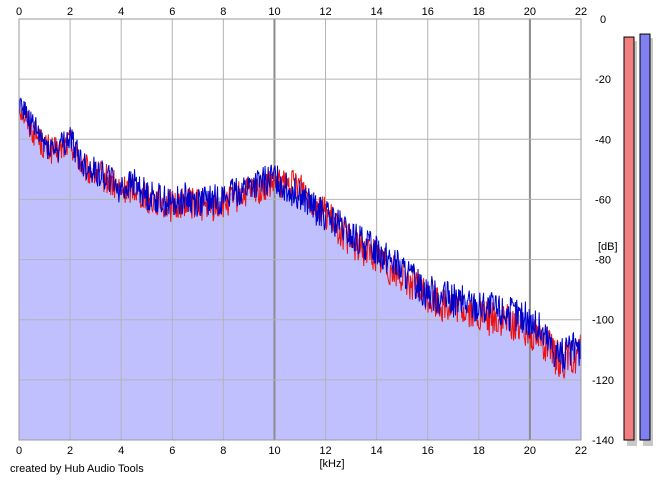 This screenshot has height=481, width=664. What do you see at coordinates (377, 12) in the screenshot?
I see `x-tick-top-label: 14` at bounding box center [377, 12].